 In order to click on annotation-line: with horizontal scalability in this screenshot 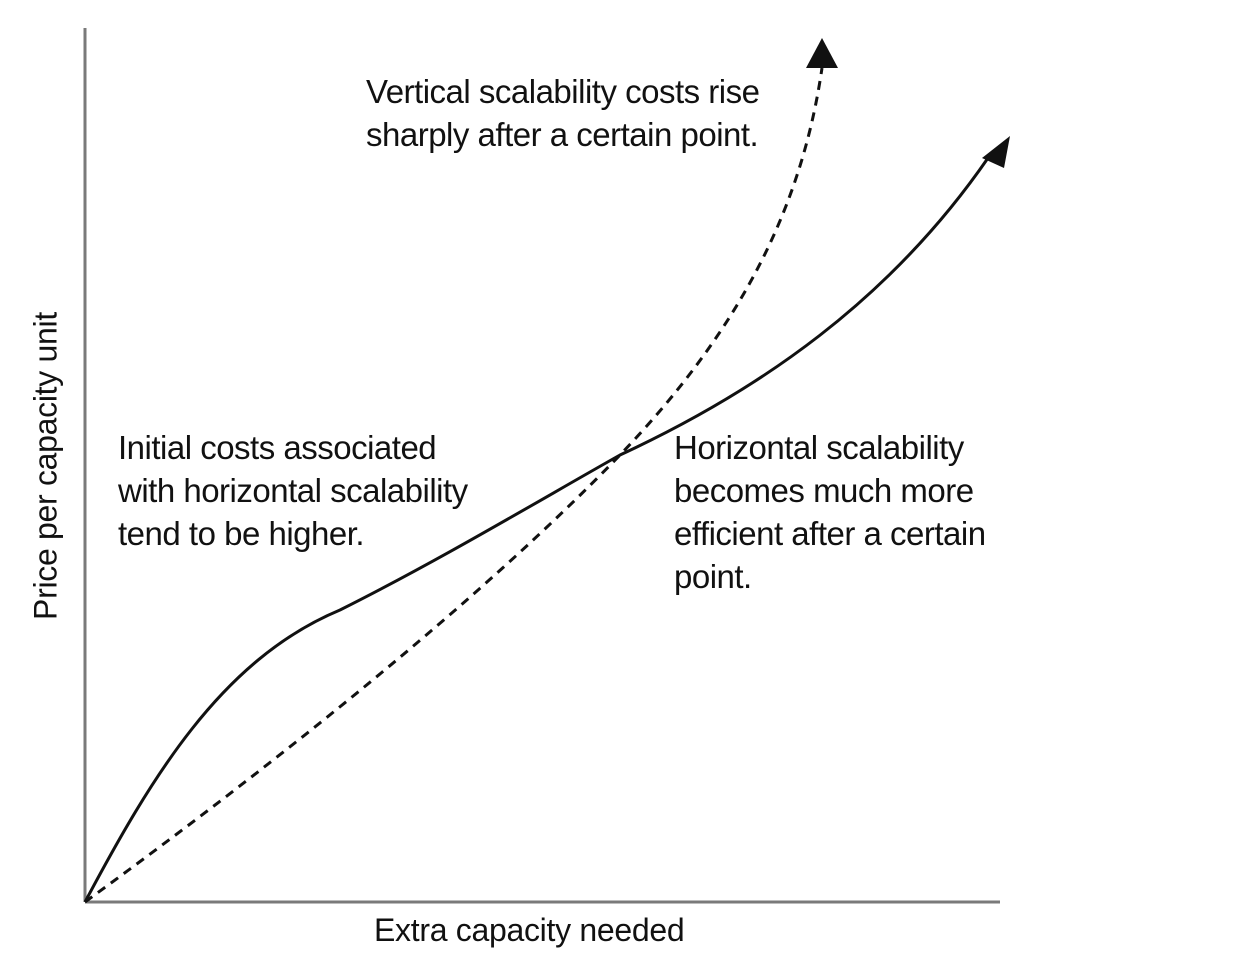, I will do `click(293, 490)`.